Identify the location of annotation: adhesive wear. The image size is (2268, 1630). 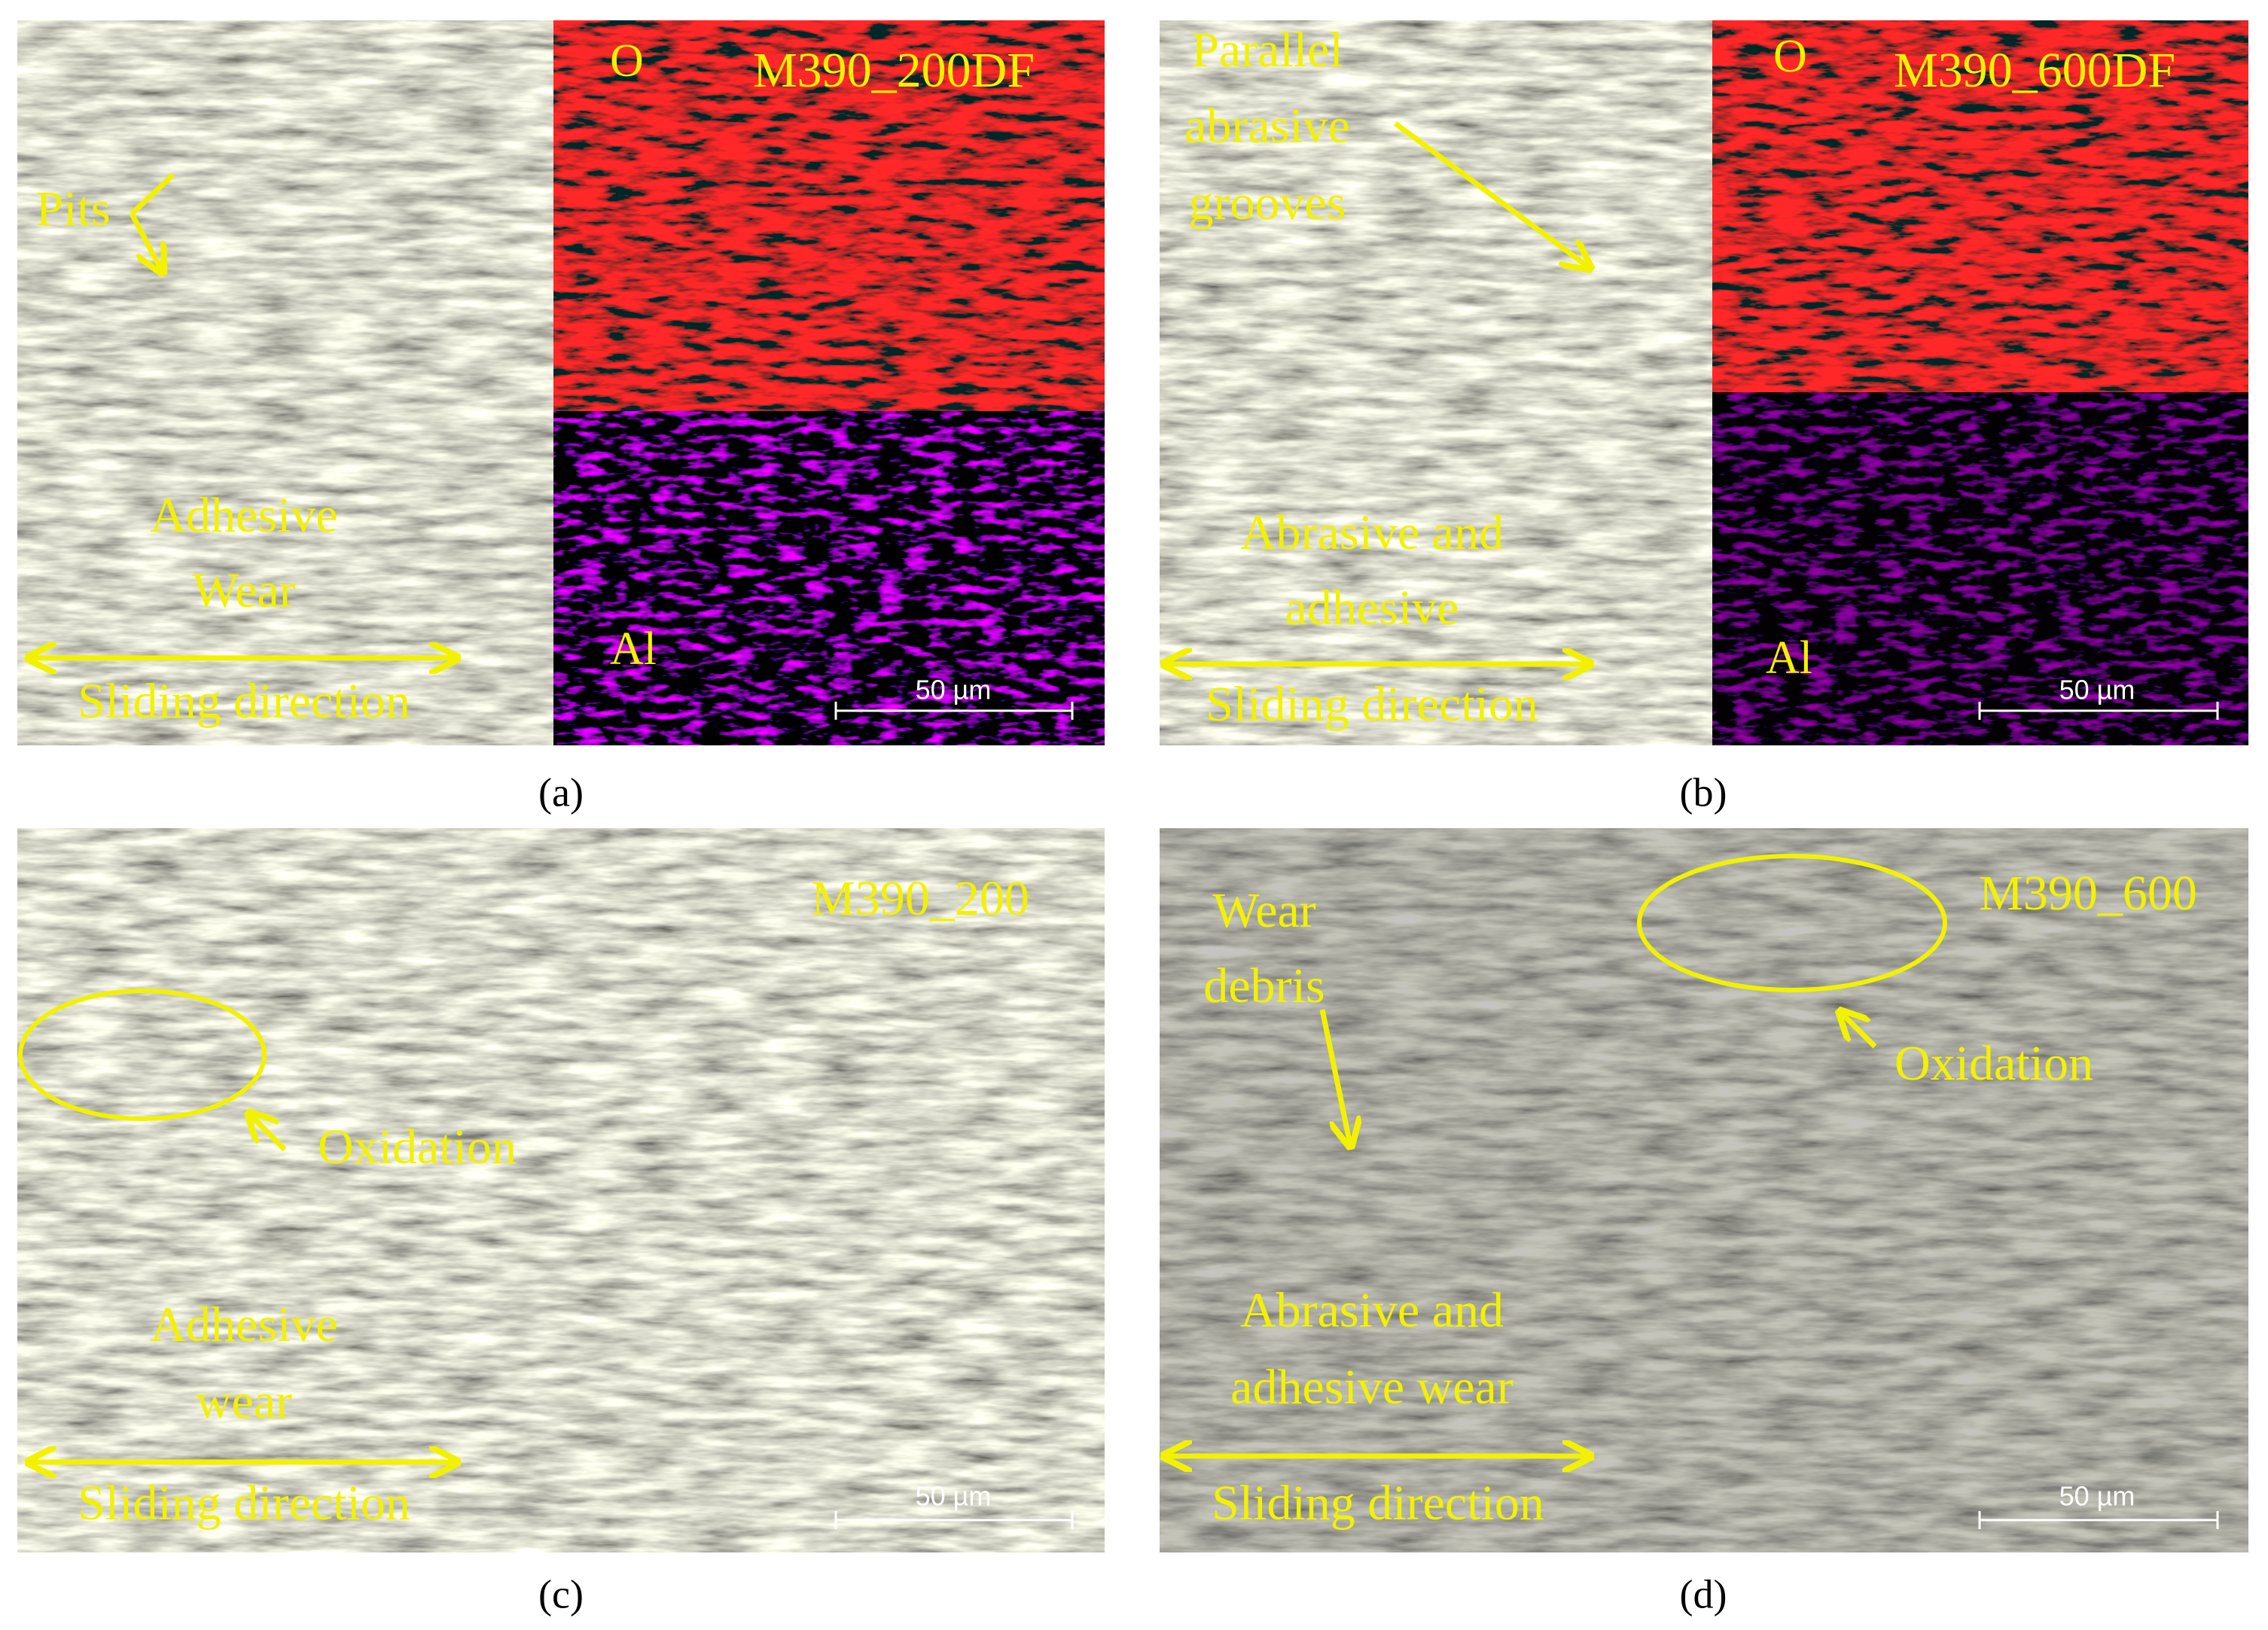
(1372, 1388).